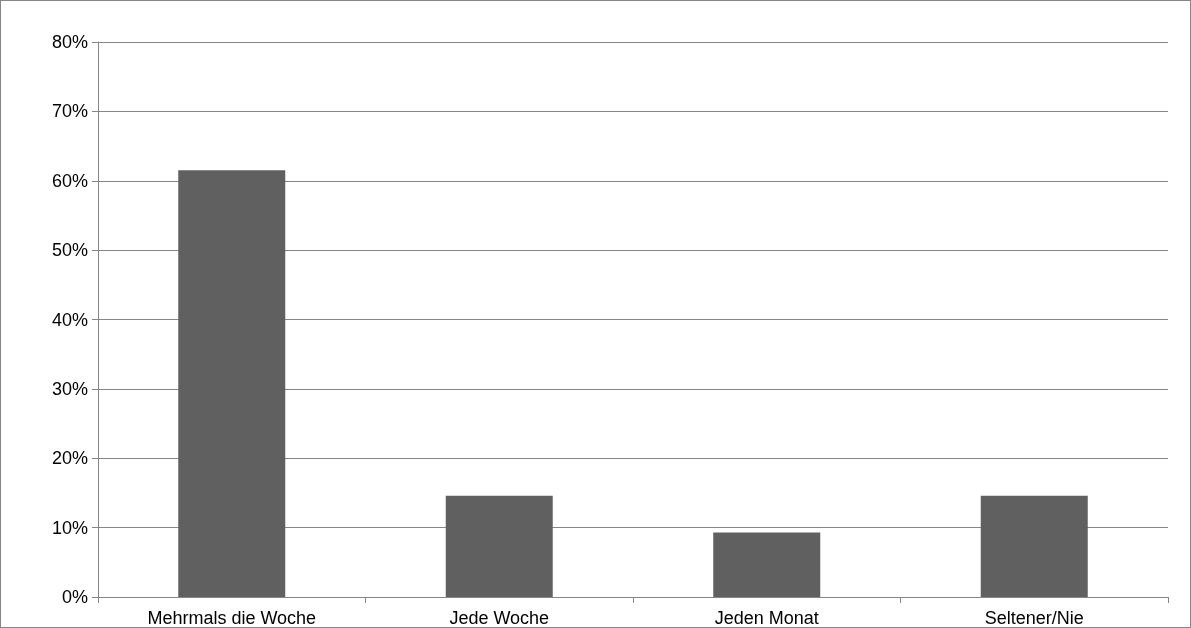 The width and height of the screenshot is (1191, 628). I want to click on y-tick-label: 20%, so click(69, 458).